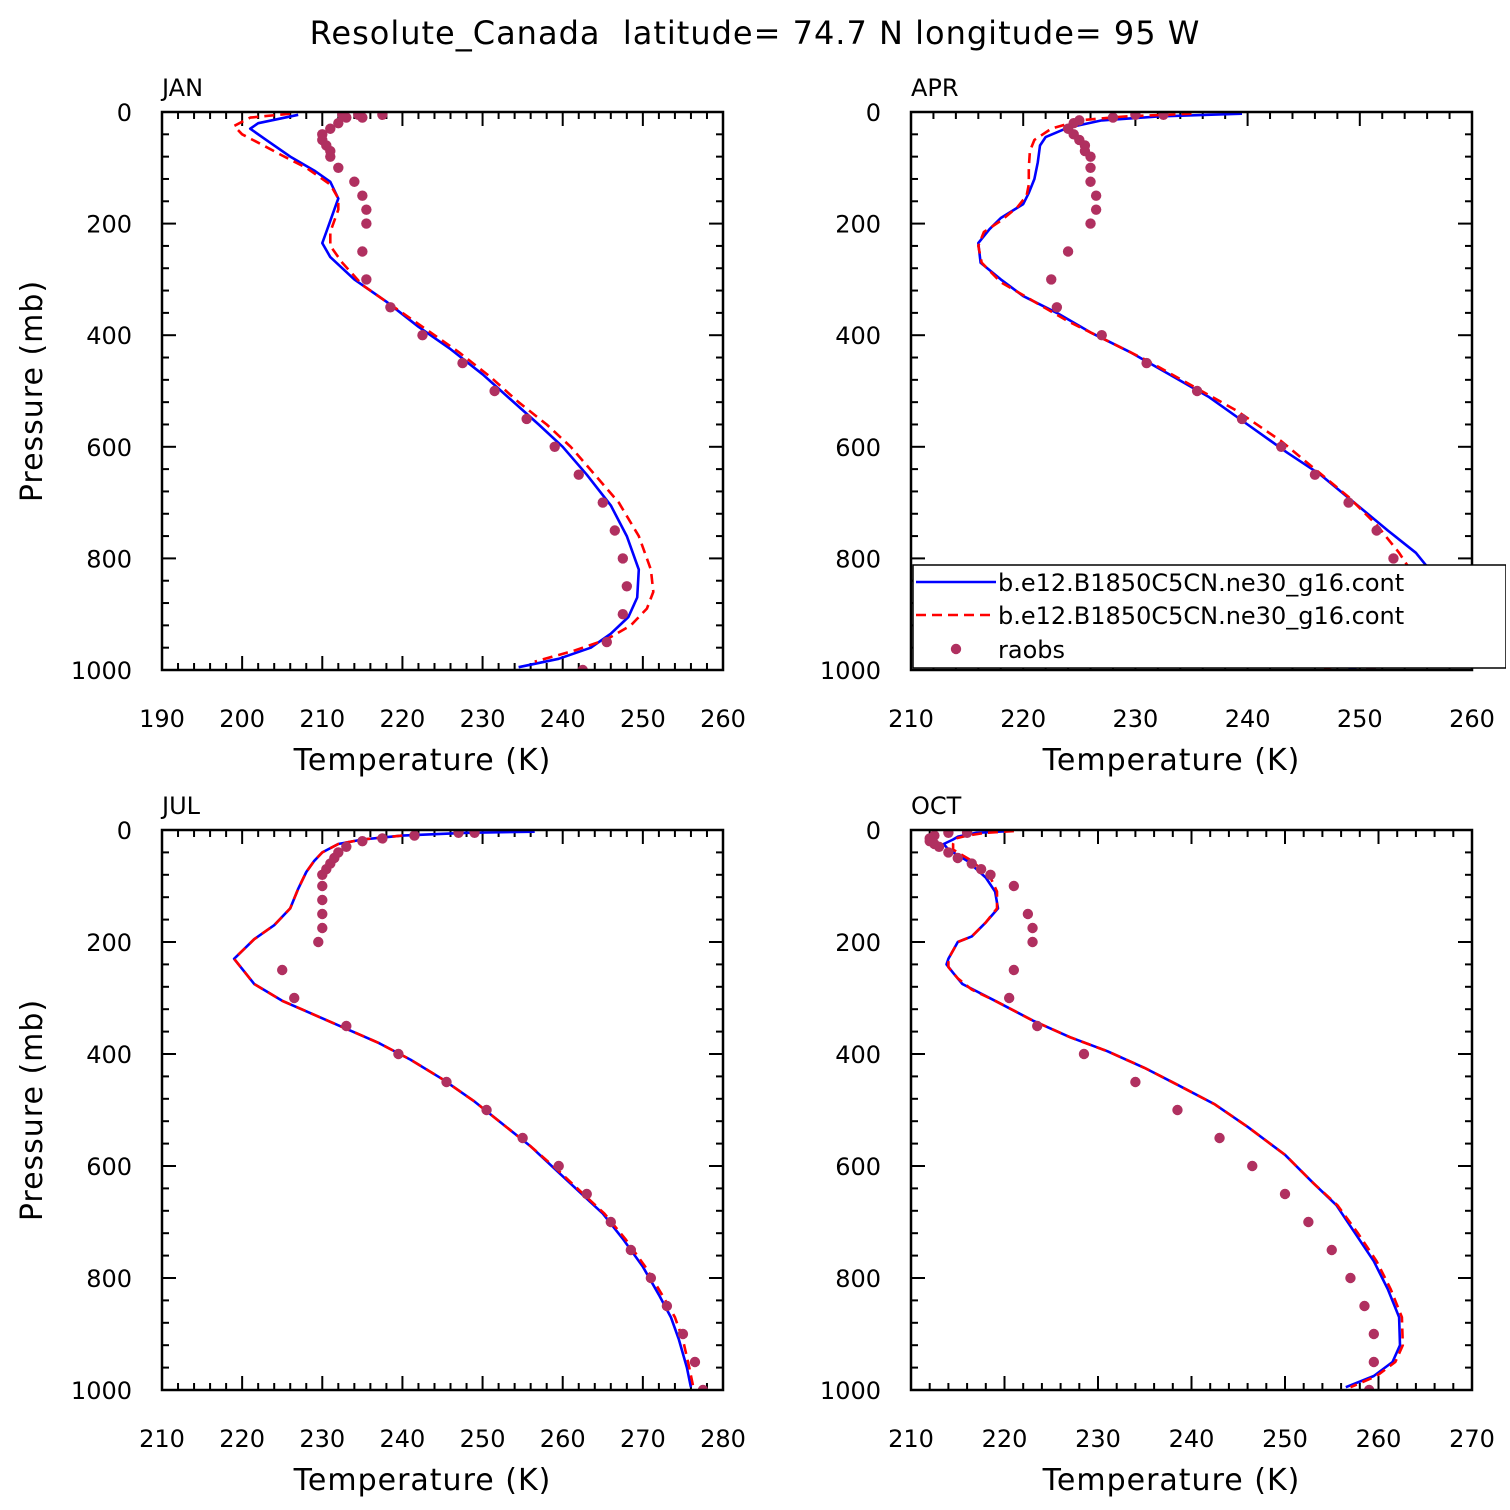 This screenshot has width=1510, height=1510. I want to click on x-tick-label: 250, so click(1285, 1439).